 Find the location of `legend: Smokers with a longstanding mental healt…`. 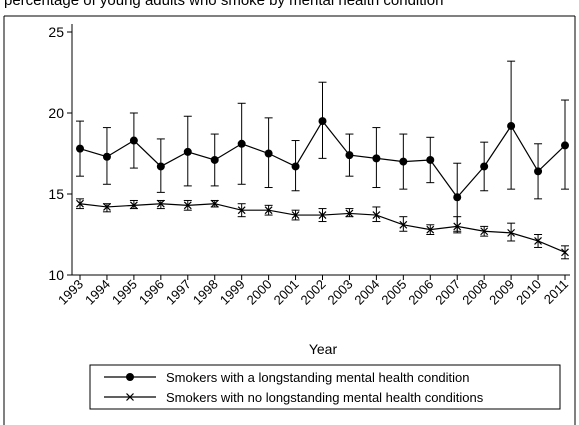

legend: Smokers with a longstanding mental healt… is located at coordinates (325, 387).